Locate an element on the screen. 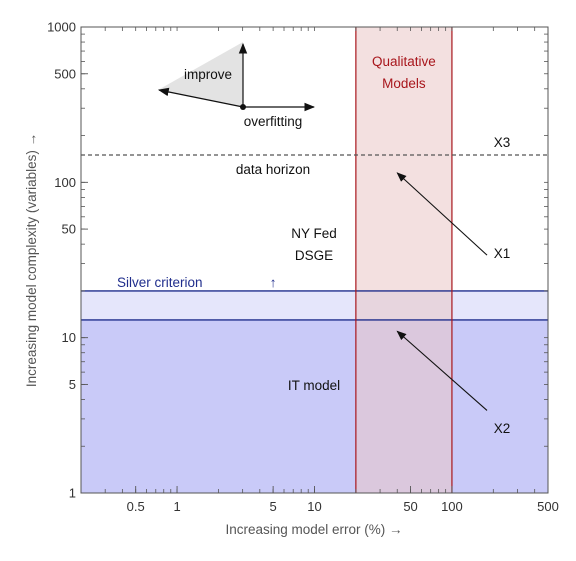  x-tick-label: 10 is located at coordinates (314, 506).